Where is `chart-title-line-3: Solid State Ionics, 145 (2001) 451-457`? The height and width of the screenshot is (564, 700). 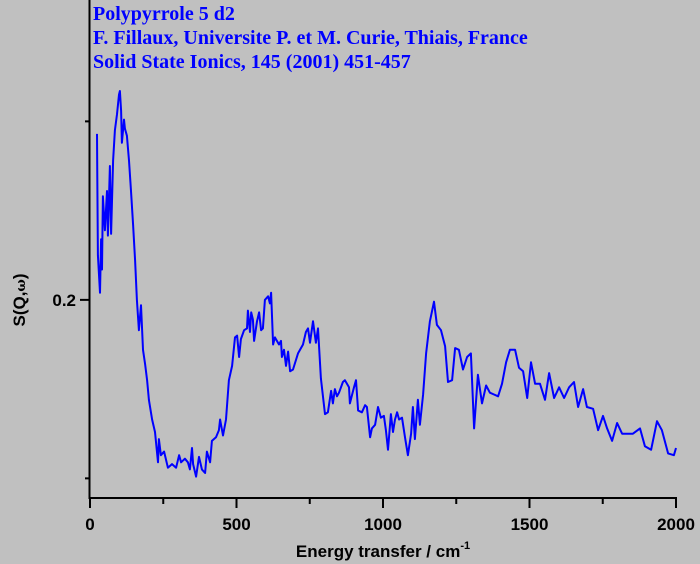
chart-title-line-3: Solid State Ionics, 145 (2001) 451-457 is located at coordinates (252, 62).